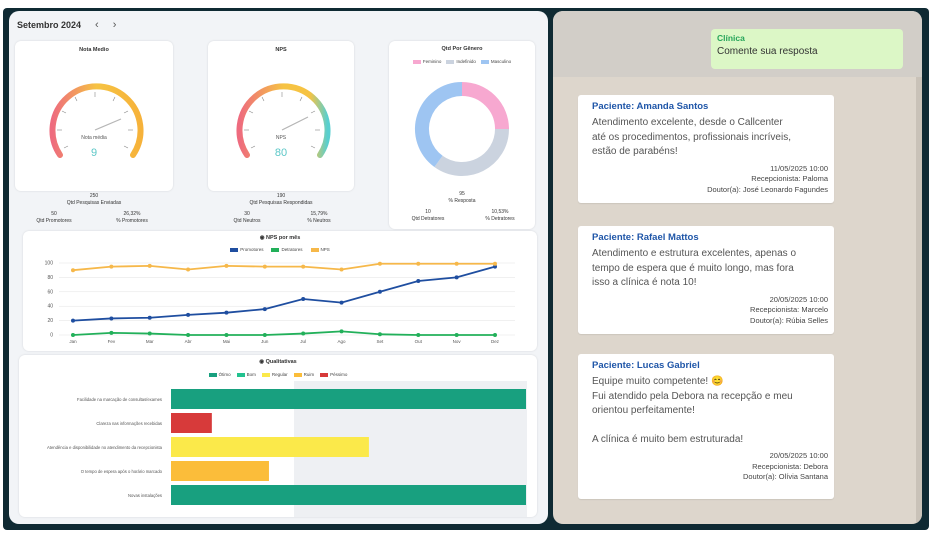  What do you see at coordinates (767, 189) in the screenshot?
I see `message-doutor: Doutor(a): José Leonardo Fagundes` at bounding box center [767, 189].